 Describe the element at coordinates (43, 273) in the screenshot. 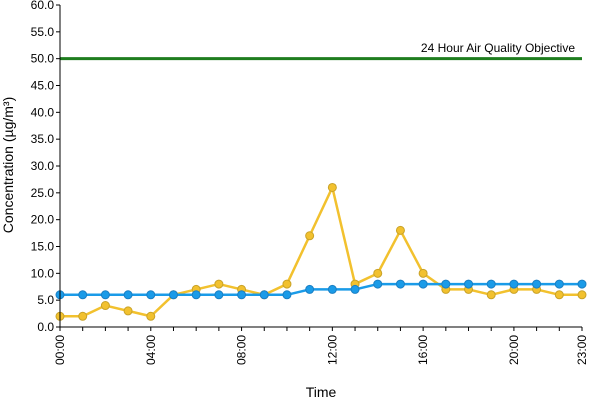

I see `y-tick-label: 10.0` at that location.